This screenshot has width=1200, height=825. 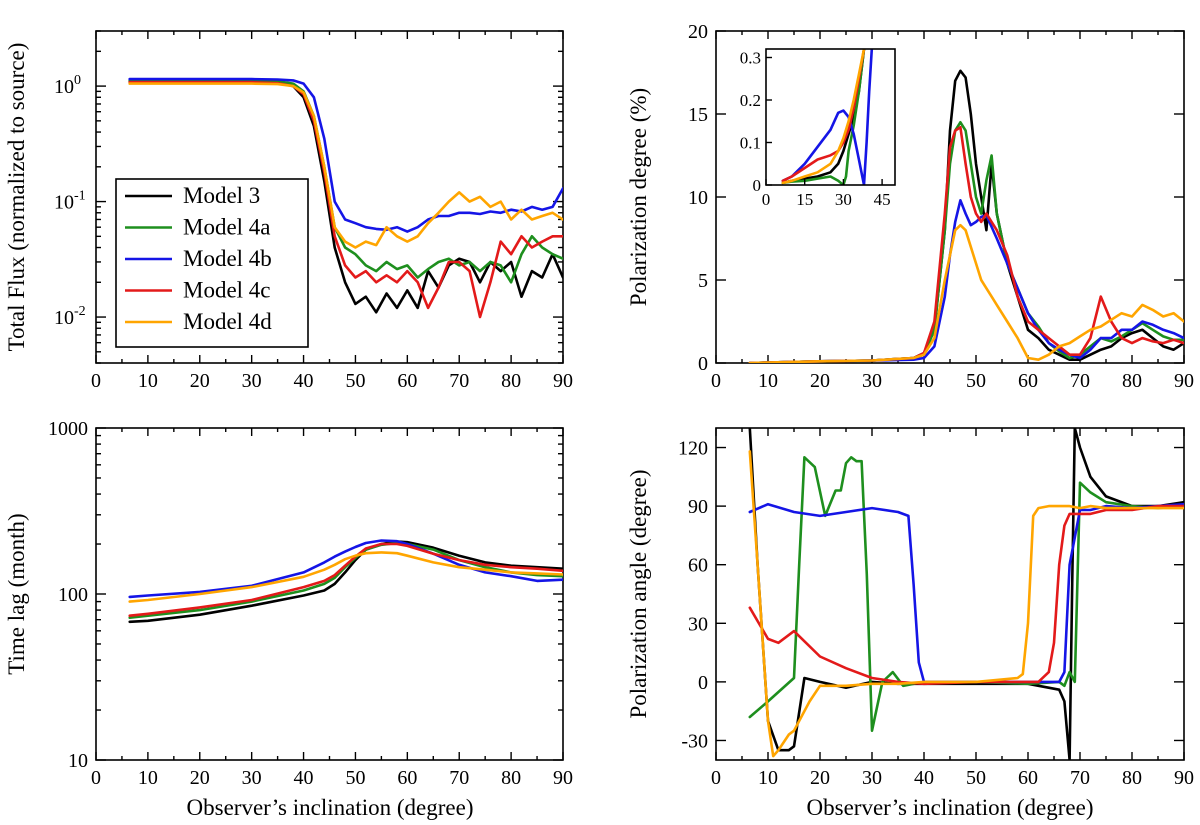 I want to click on inset-frame, so click(x=830, y=117).